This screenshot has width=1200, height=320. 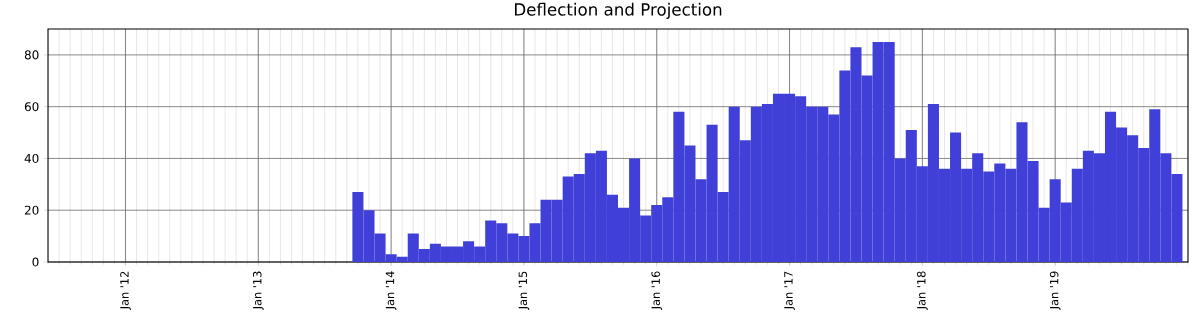 I want to click on x-tick-label: Jan '19, so click(x=1055, y=290).